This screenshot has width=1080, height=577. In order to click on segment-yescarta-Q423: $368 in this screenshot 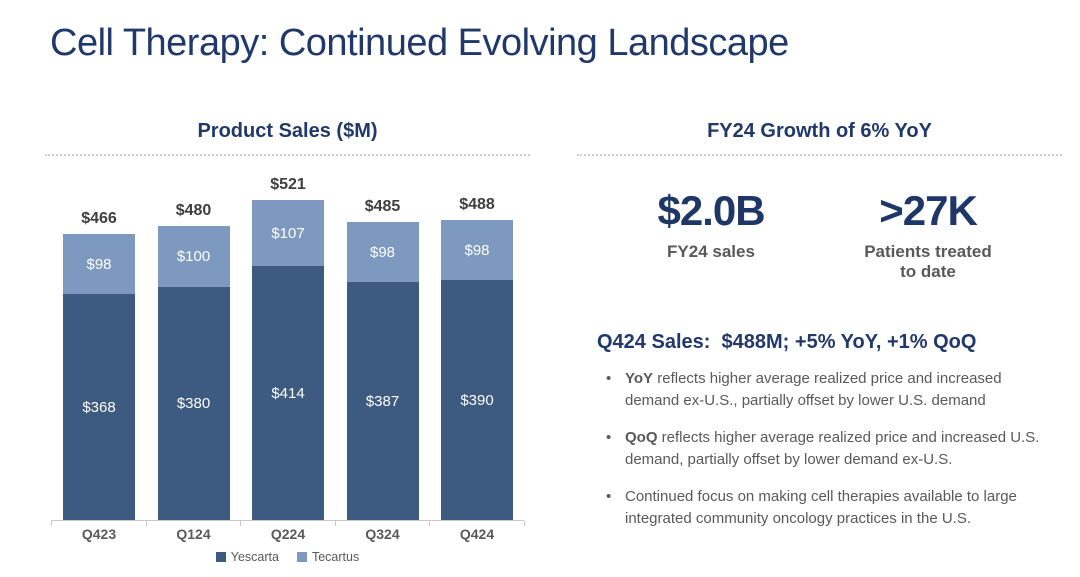, I will do `click(99, 407)`.